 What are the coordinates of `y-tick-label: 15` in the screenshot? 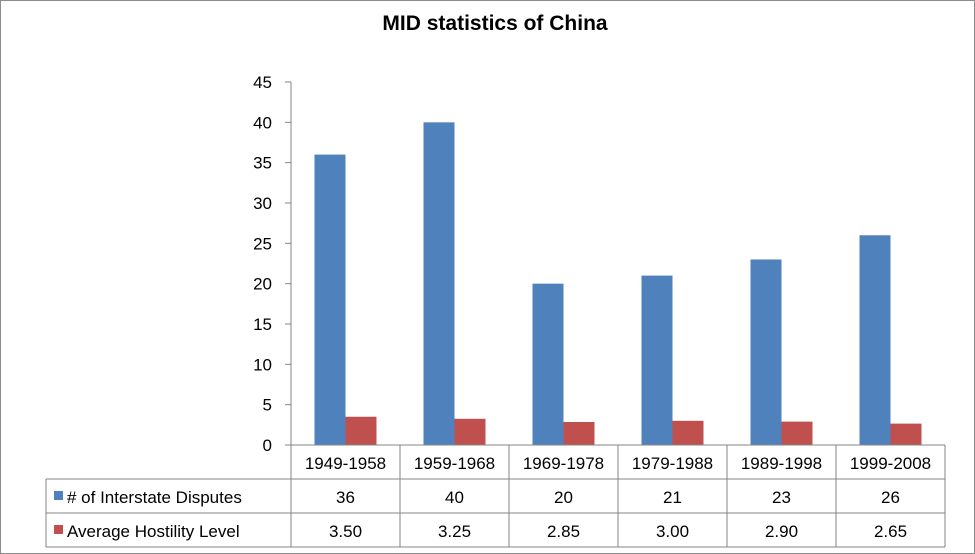 It's located at (262, 324).